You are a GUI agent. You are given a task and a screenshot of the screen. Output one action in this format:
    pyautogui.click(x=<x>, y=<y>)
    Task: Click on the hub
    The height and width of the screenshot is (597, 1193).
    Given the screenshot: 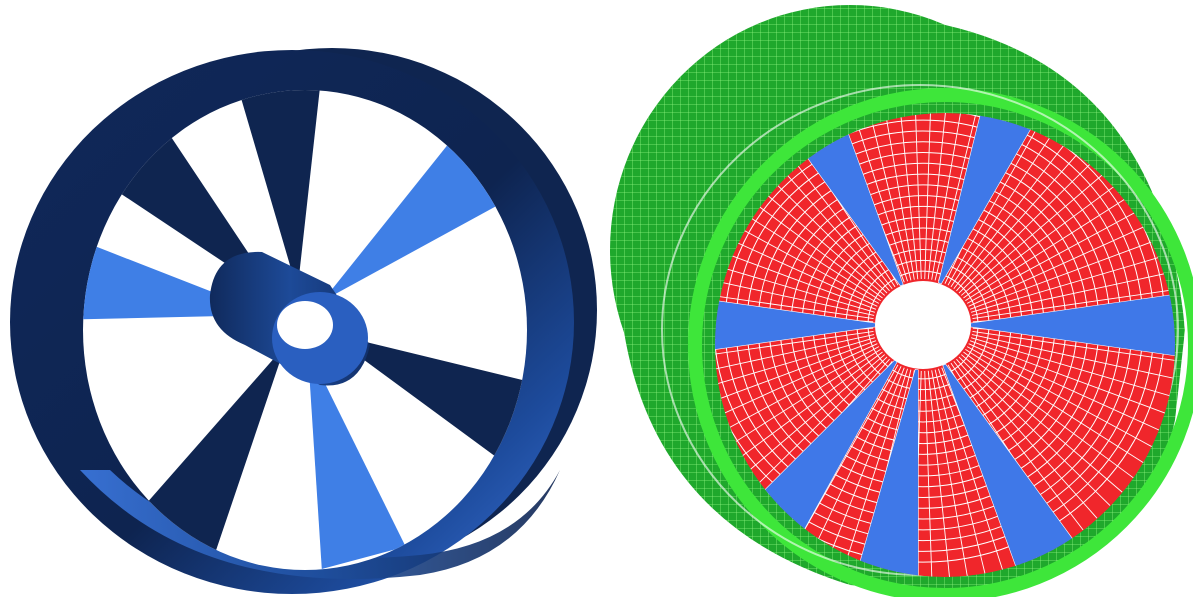 What is the action you would take?
    pyautogui.click(x=289, y=318)
    